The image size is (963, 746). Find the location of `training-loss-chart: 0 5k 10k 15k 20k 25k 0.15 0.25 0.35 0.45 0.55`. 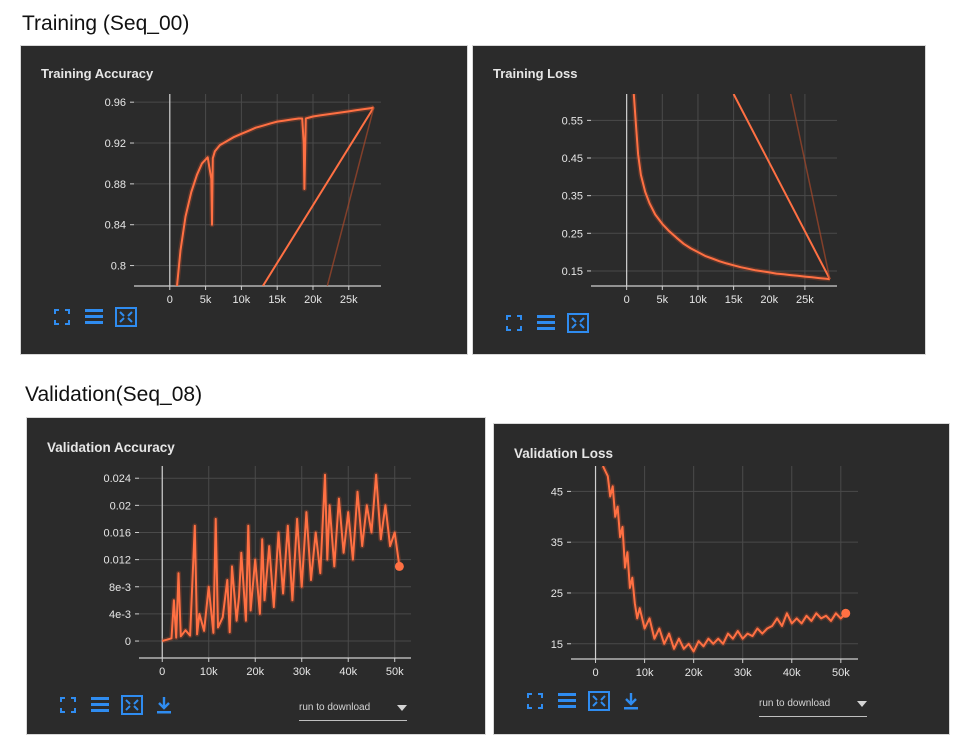

training-loss-chart: 0 5k 10k 15k 20k 25k 0.15 0.25 0.35 0.45 0.55 is located at coordinates (699, 200).